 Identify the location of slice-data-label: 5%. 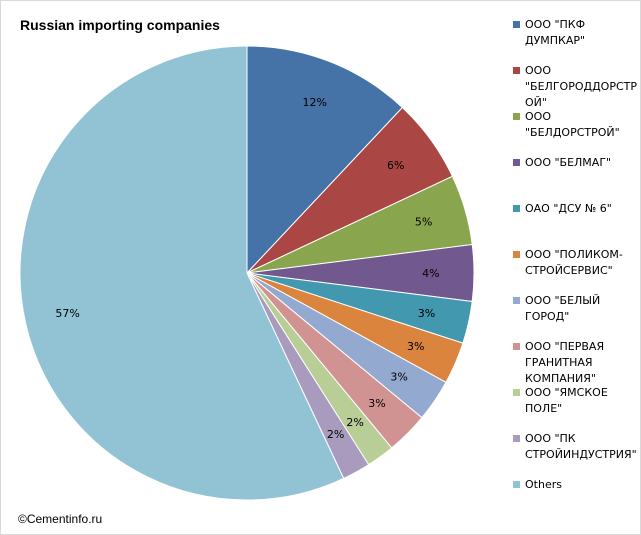
(423, 222).